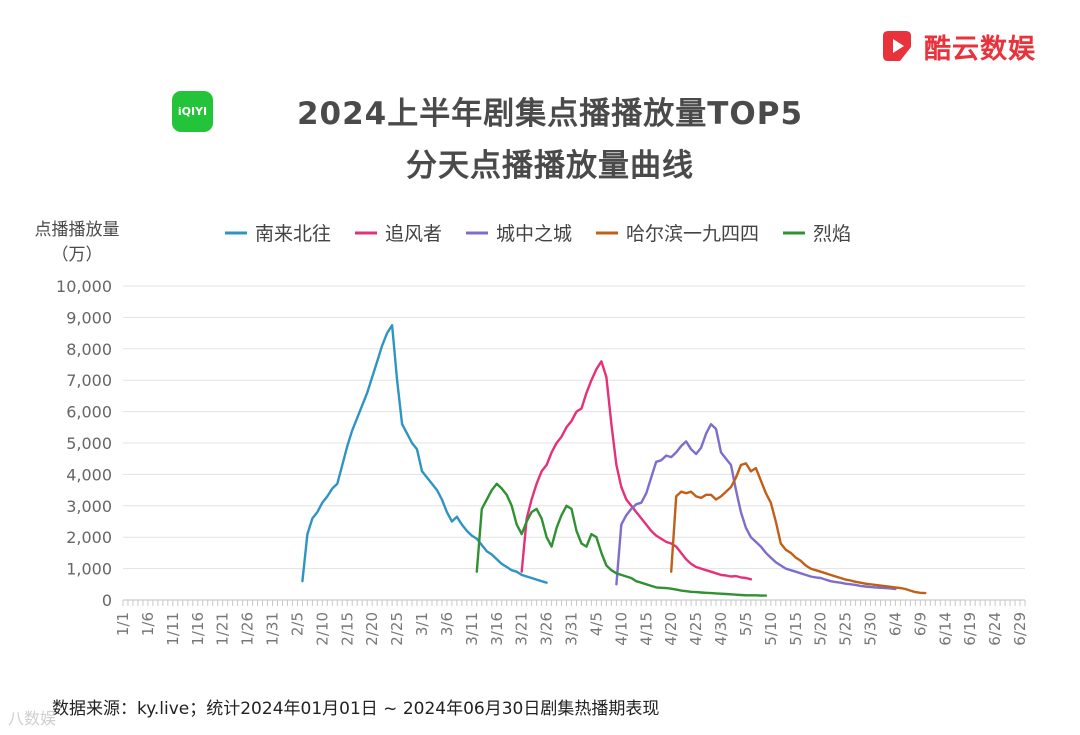 The height and width of the screenshot is (735, 1080). I want to click on legend-label: 烈焰, so click(832, 234).